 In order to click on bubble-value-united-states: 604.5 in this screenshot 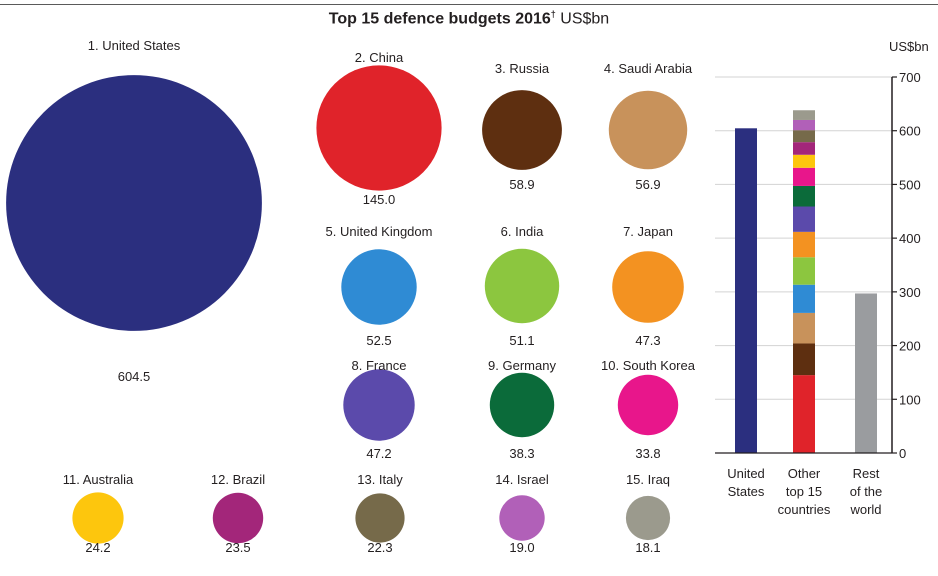, I will do `click(134, 376)`.